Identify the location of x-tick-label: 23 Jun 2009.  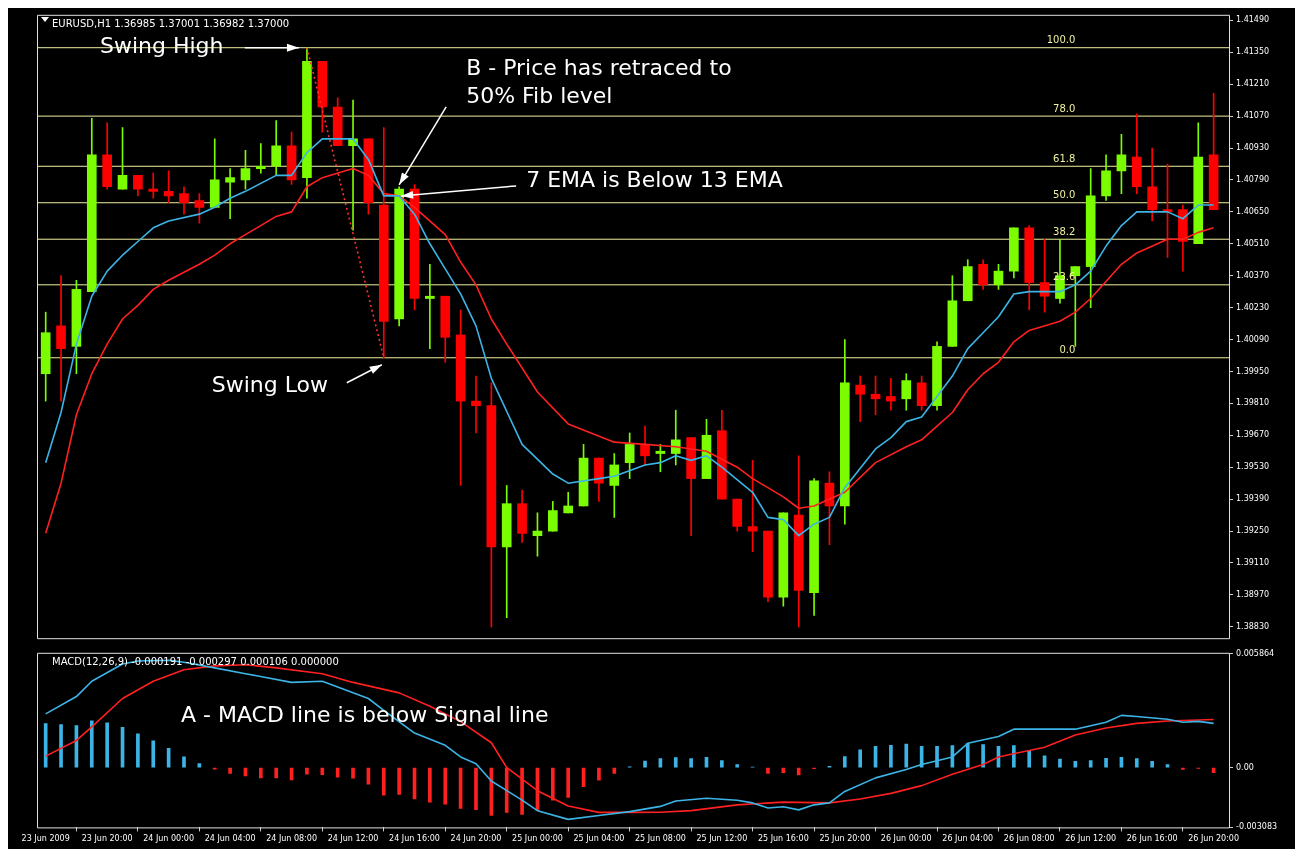
(45, 839).